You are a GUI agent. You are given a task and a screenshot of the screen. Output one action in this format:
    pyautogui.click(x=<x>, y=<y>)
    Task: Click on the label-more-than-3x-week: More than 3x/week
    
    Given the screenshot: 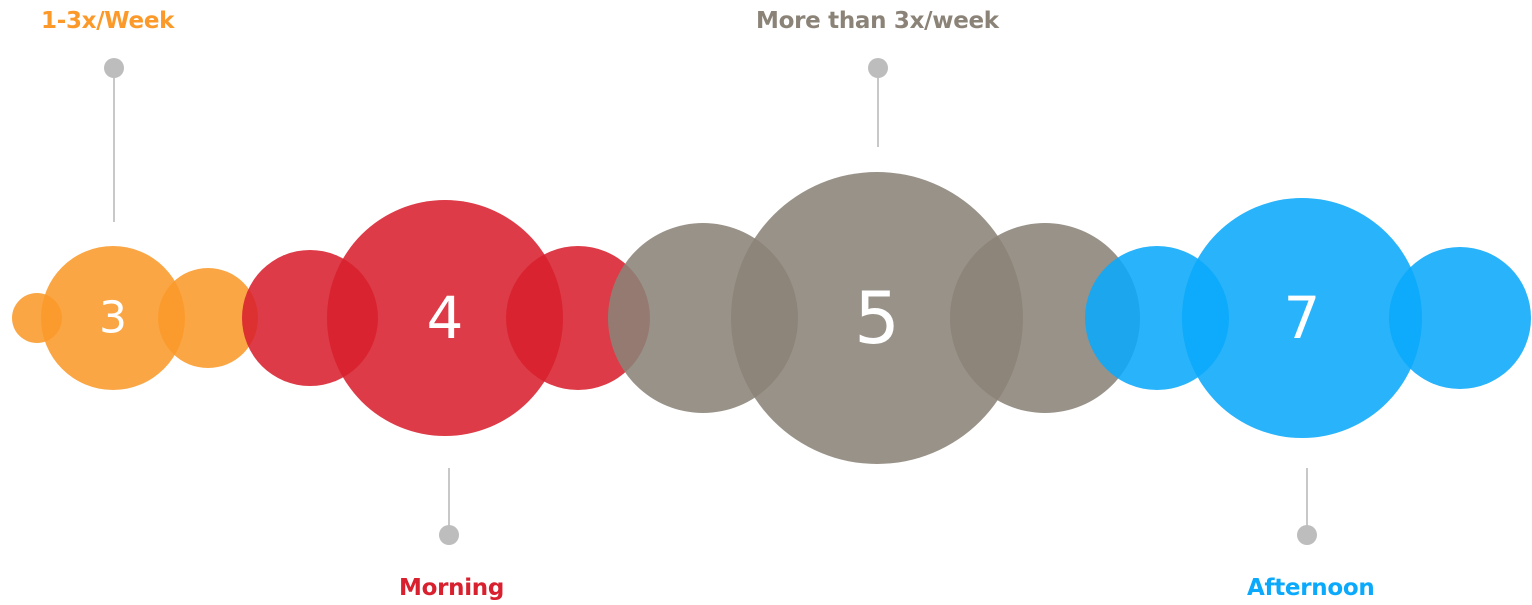 What is the action you would take?
    pyautogui.click(x=877, y=21)
    